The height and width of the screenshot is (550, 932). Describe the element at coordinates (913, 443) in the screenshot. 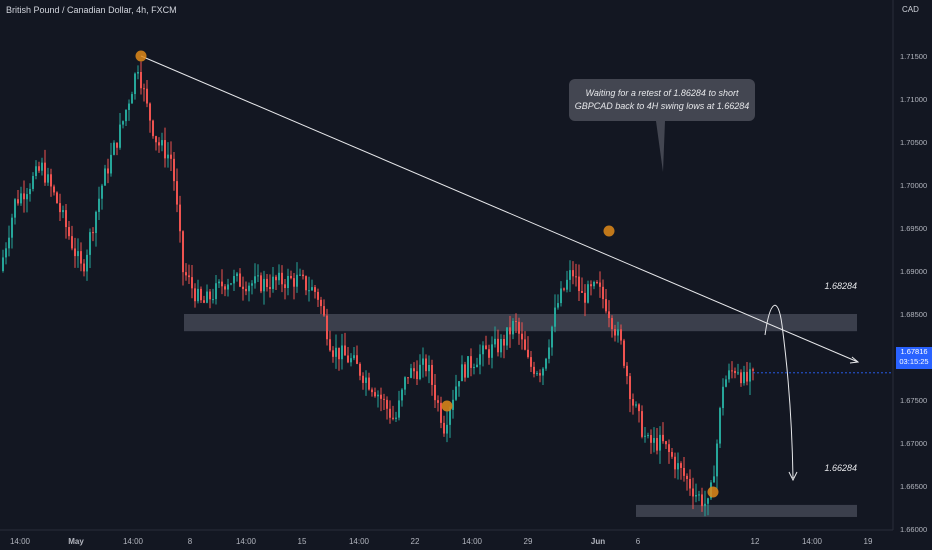

I see `price-tick-label: 1.67000` at that location.